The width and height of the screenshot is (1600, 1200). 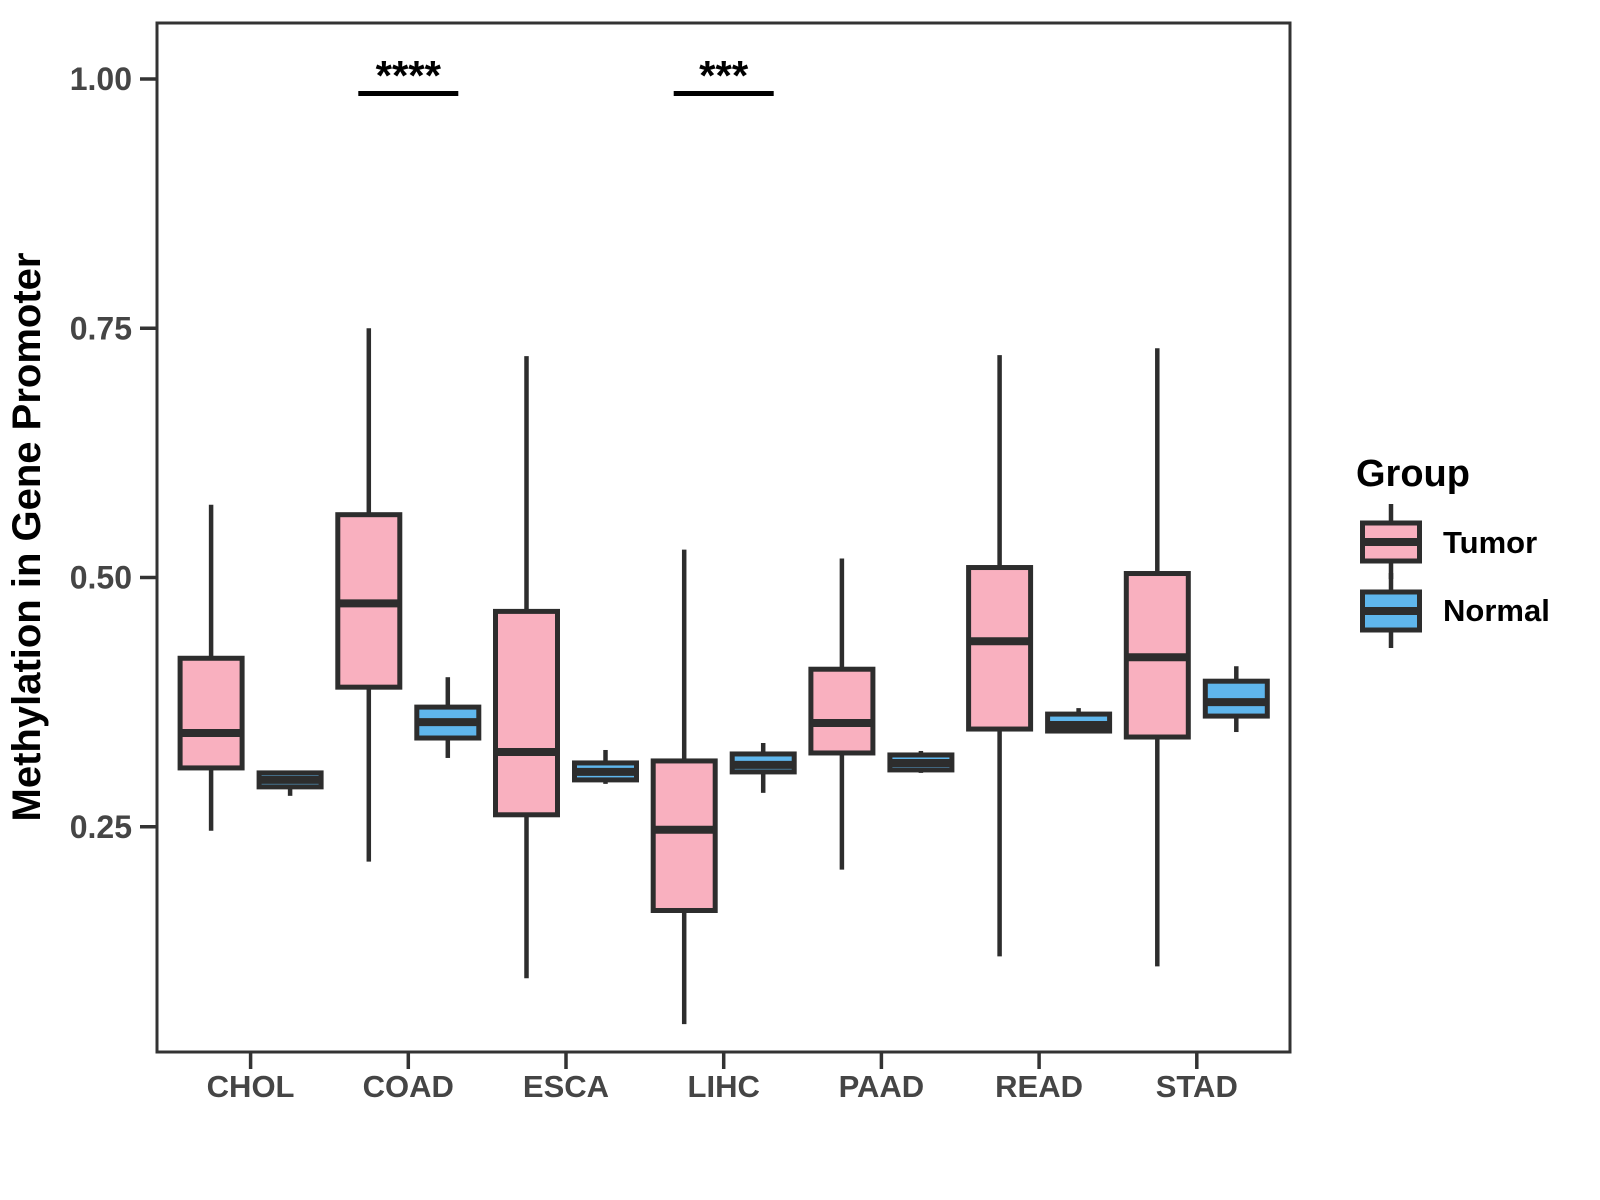 What do you see at coordinates (566, 1086) in the screenshot?
I see `x-tick-label-ESCA: ESCA` at bounding box center [566, 1086].